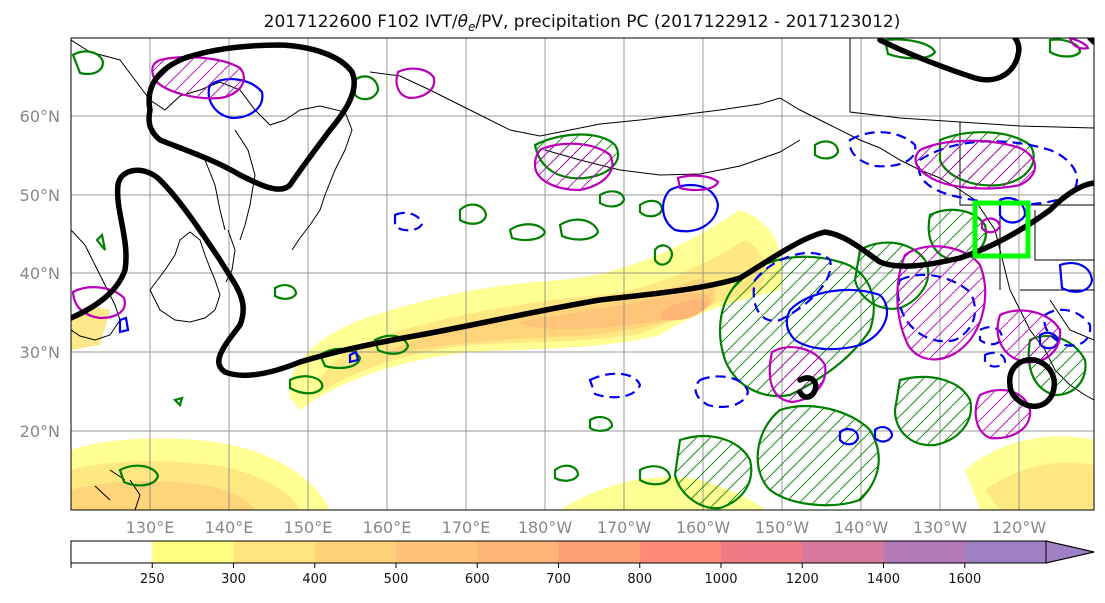 The height and width of the screenshot is (603, 1105). I want to click on colorbar-tick-label: 300, so click(233, 579).